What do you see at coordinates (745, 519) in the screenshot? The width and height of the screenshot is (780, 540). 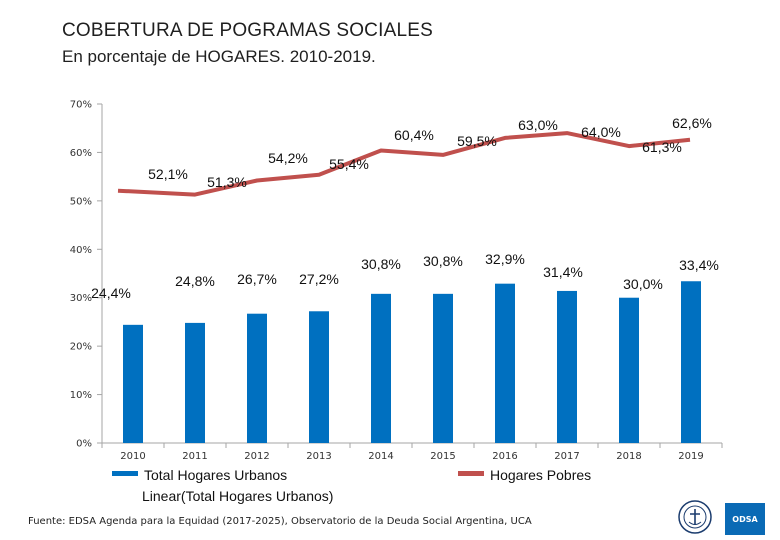 I see `odsa-logo: ODSA` at bounding box center [745, 519].